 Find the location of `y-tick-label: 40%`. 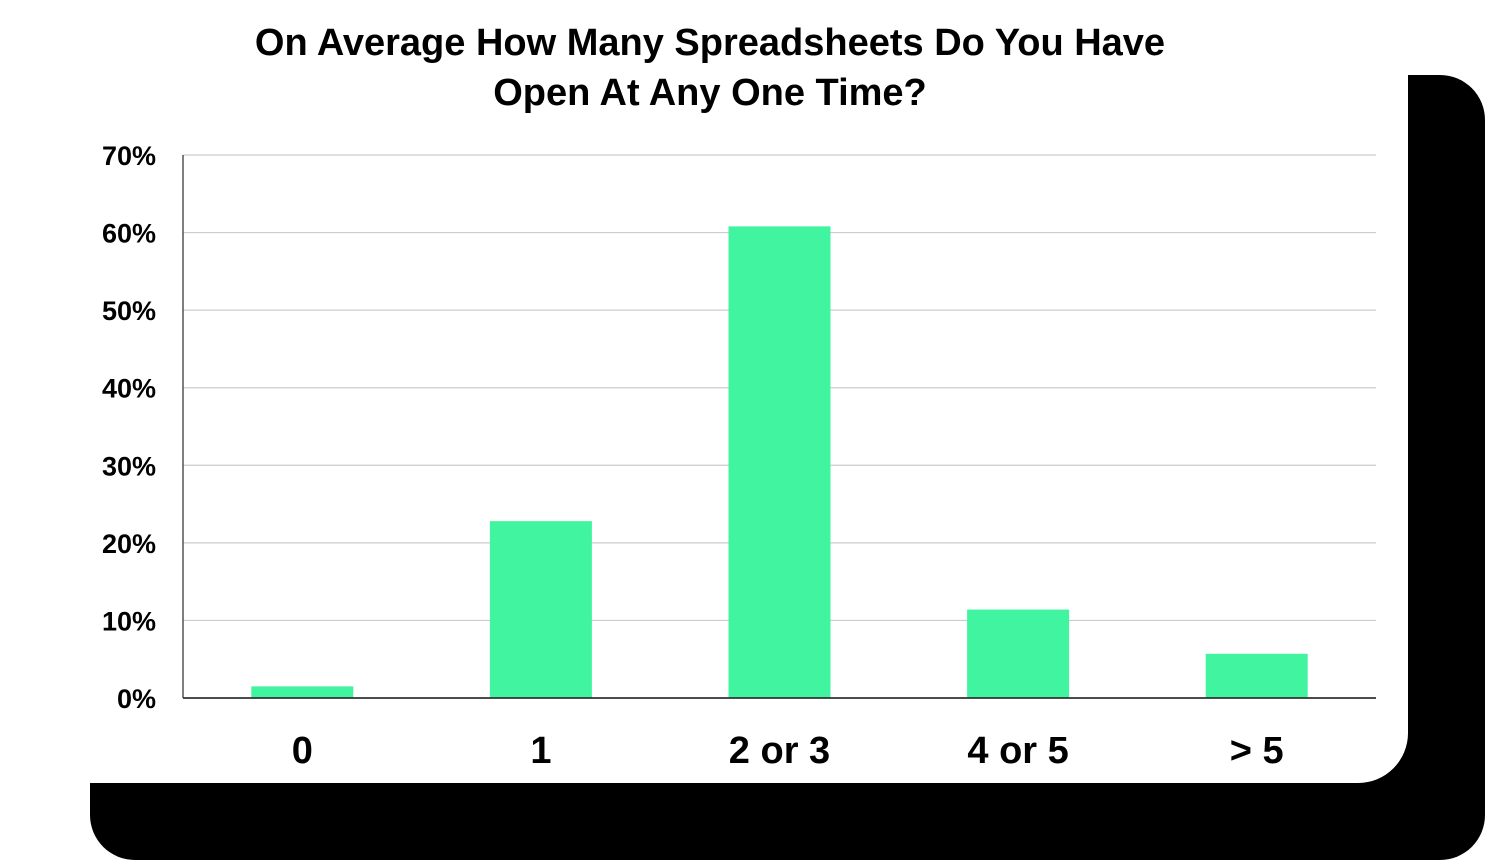

y-tick-label: 40% is located at coordinates (129, 389).